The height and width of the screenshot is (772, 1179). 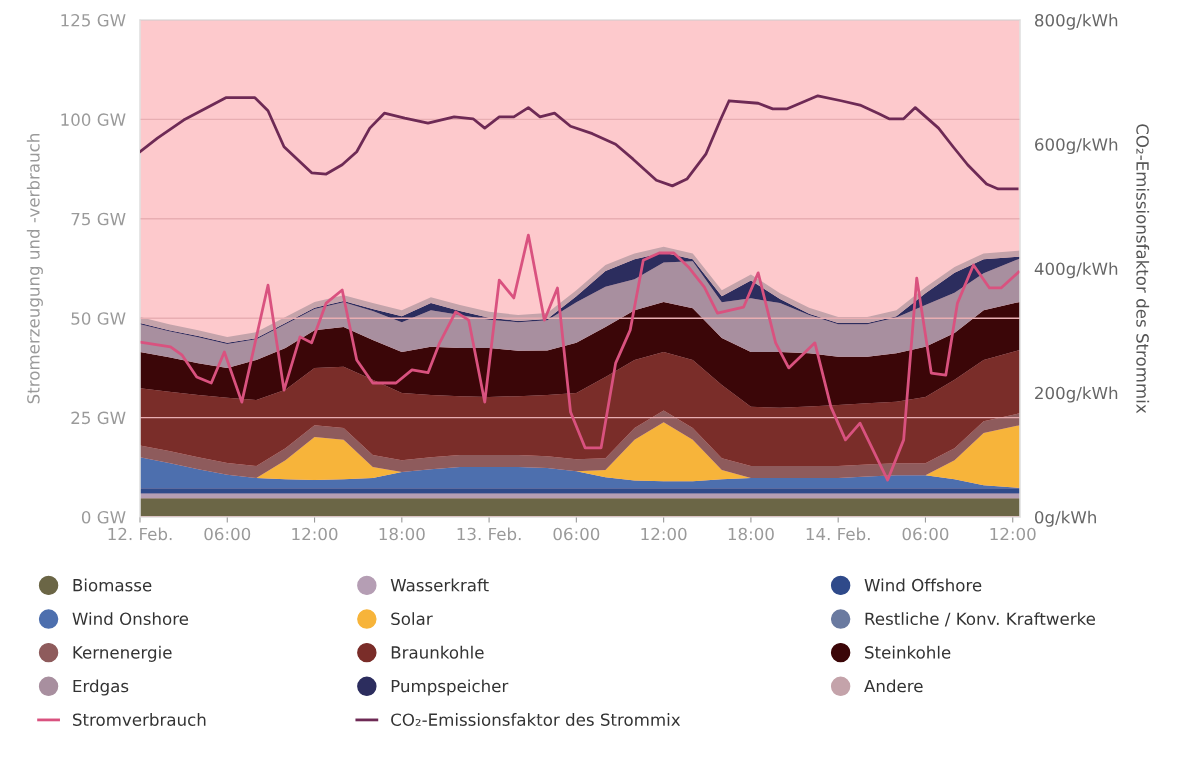 I want to click on legend-label: Erdgas, so click(x=101, y=687).